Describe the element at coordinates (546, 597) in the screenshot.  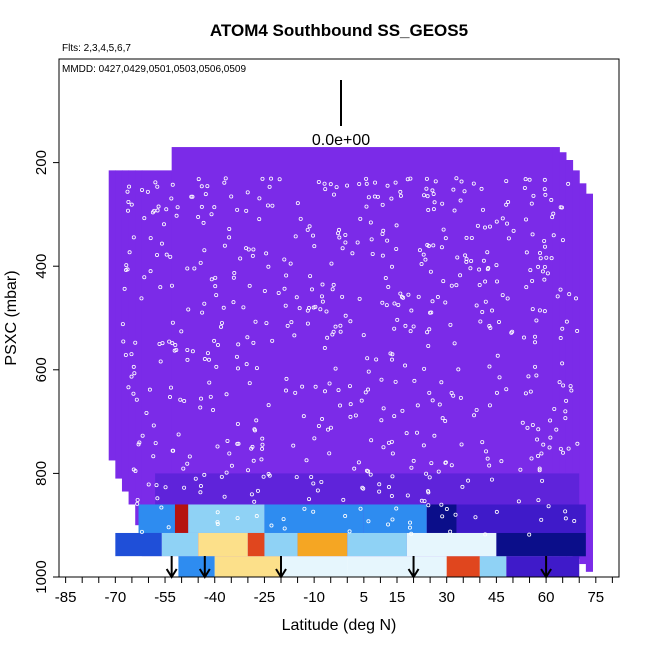
I see `x-tick-label: 60` at that location.